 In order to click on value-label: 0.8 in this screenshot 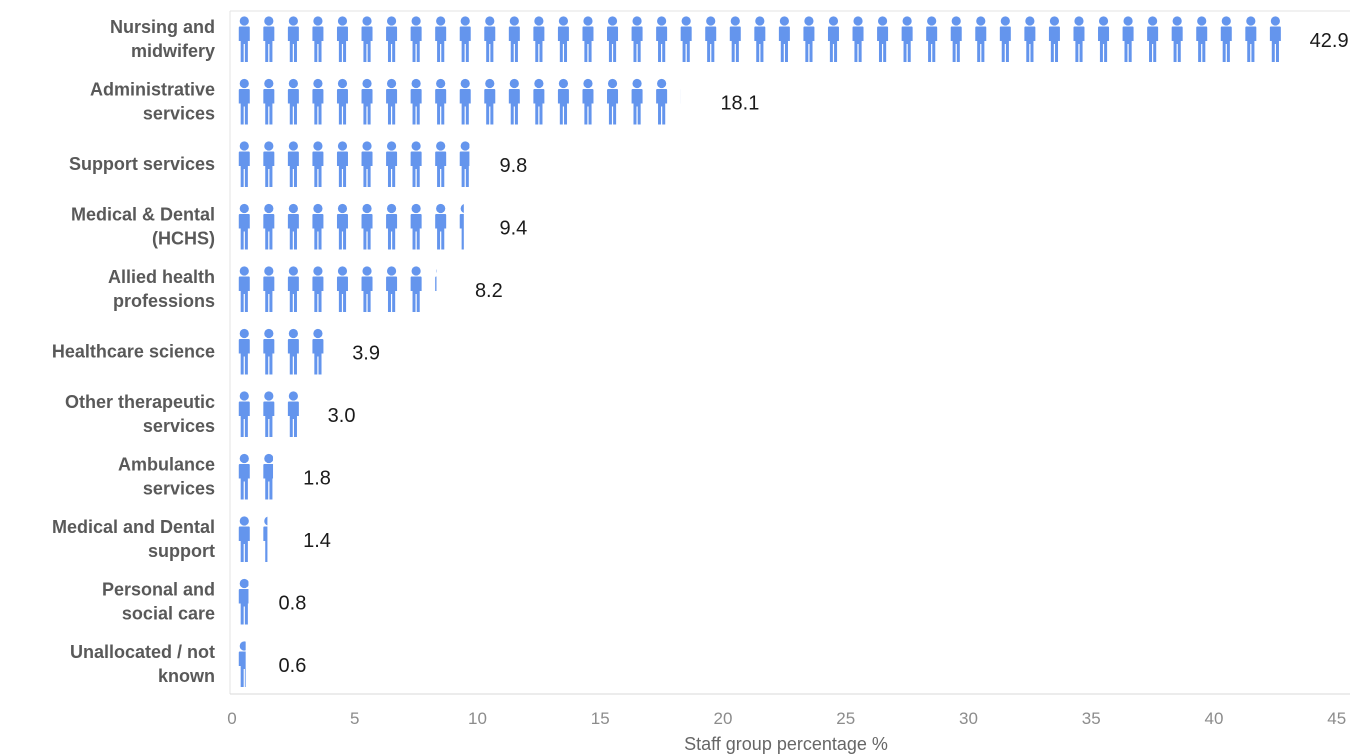, I will do `click(293, 604)`.